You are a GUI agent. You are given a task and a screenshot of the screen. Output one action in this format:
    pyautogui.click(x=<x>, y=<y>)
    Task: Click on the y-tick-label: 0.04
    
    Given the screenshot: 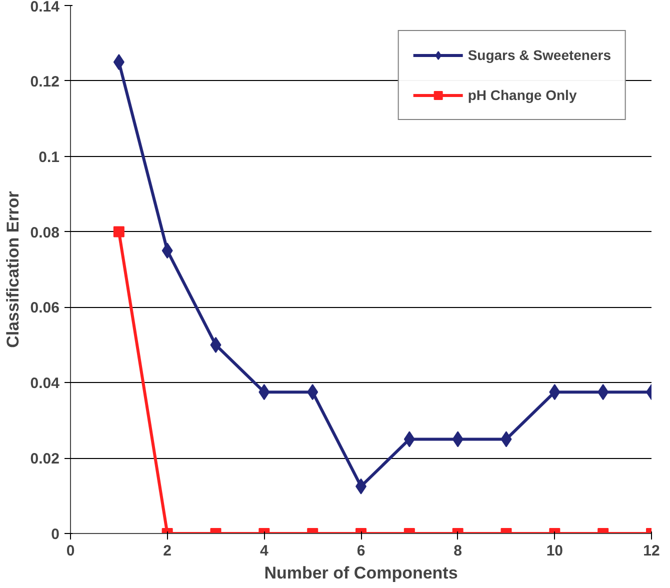 What is the action you would take?
    pyautogui.click(x=45, y=383)
    